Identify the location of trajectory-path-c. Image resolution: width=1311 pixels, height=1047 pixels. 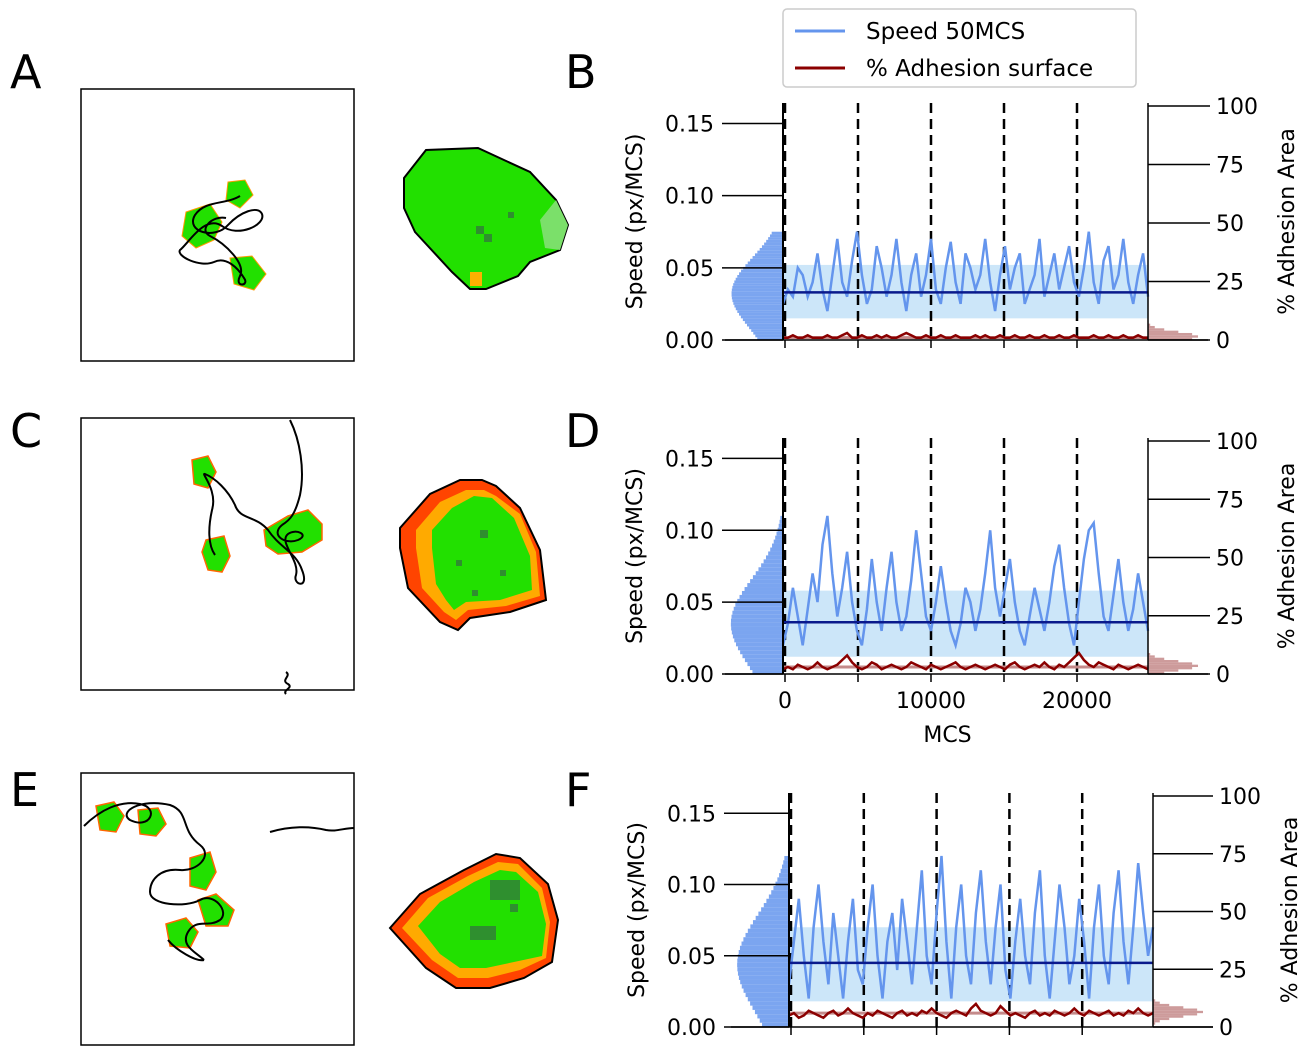
(254, 502).